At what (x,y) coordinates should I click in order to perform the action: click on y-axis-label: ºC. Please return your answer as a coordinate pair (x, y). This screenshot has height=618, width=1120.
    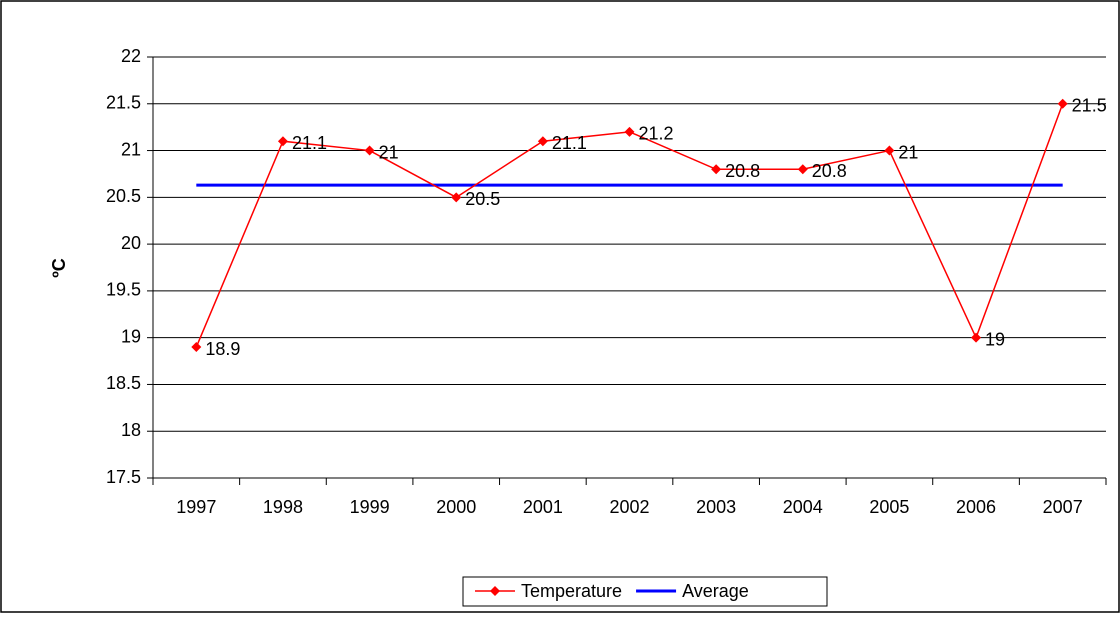
    Looking at the image, I should click on (59, 268).